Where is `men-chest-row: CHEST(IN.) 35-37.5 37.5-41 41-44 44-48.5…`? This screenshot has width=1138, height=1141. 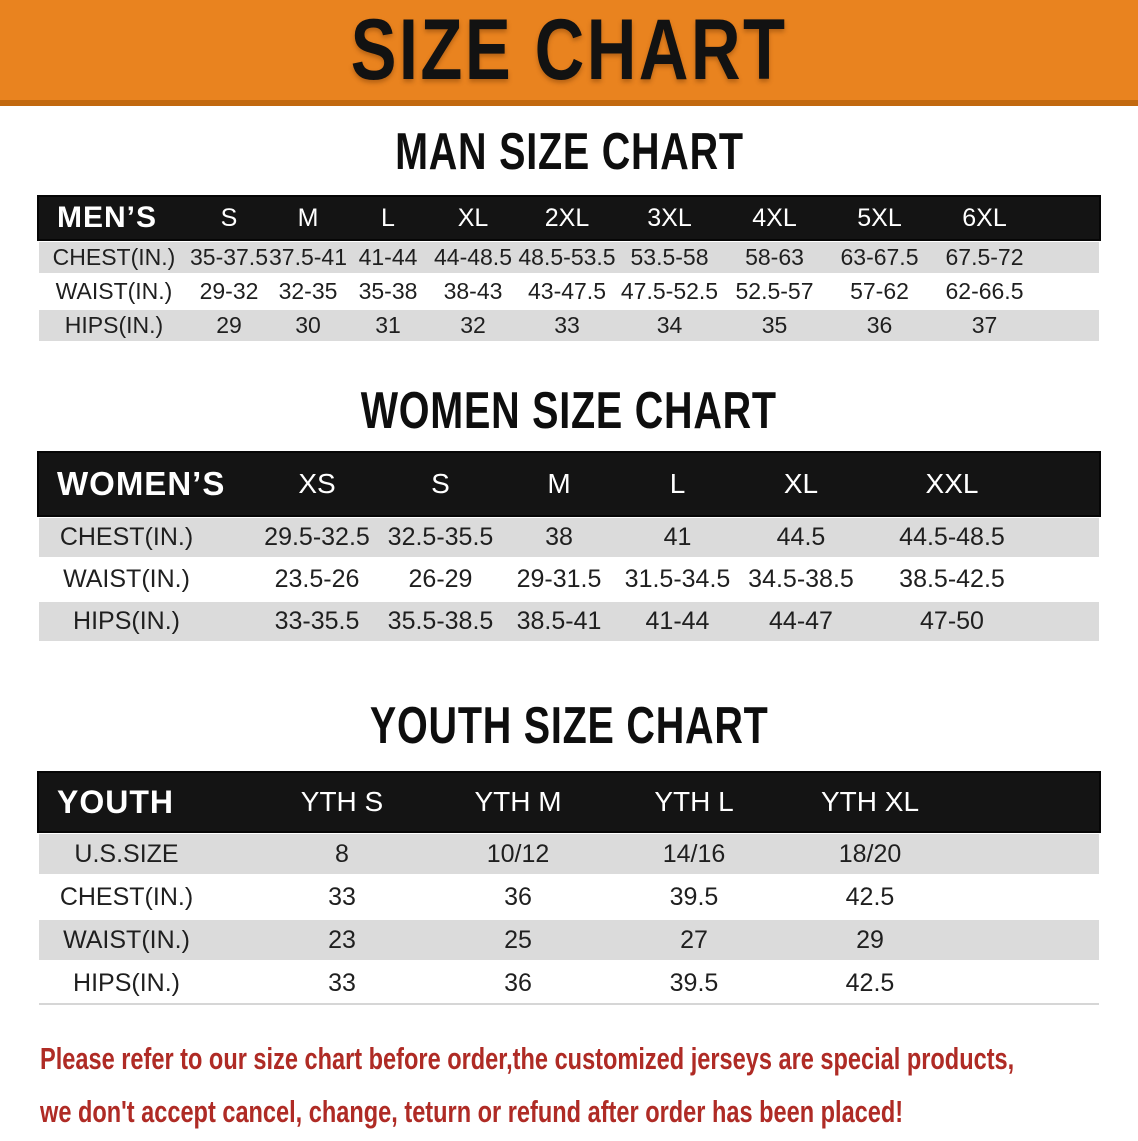 men-chest-row: CHEST(IN.) 35-37.5 37.5-41 41-44 44-48.5… is located at coordinates (569, 257).